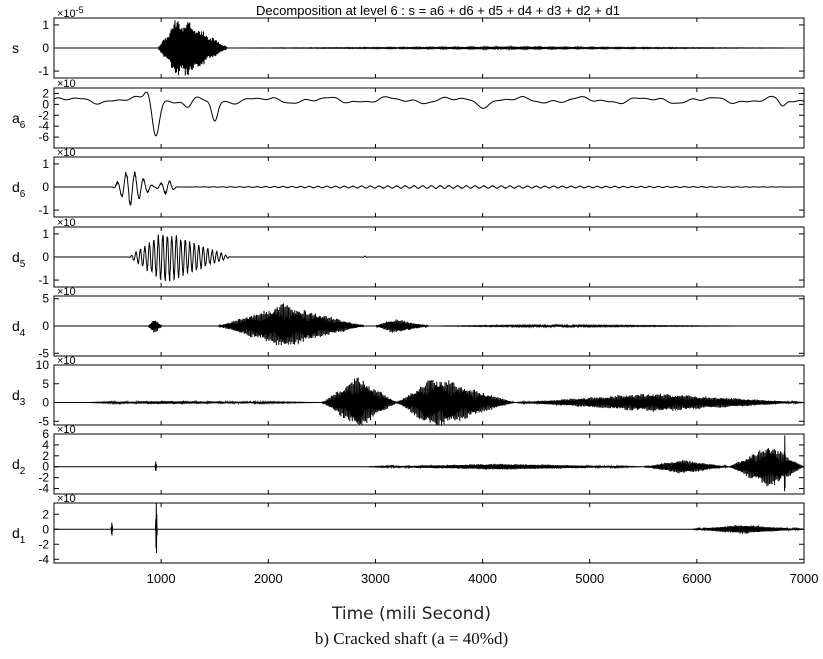  I want to click on panel-name: d2, so click(19, 466).